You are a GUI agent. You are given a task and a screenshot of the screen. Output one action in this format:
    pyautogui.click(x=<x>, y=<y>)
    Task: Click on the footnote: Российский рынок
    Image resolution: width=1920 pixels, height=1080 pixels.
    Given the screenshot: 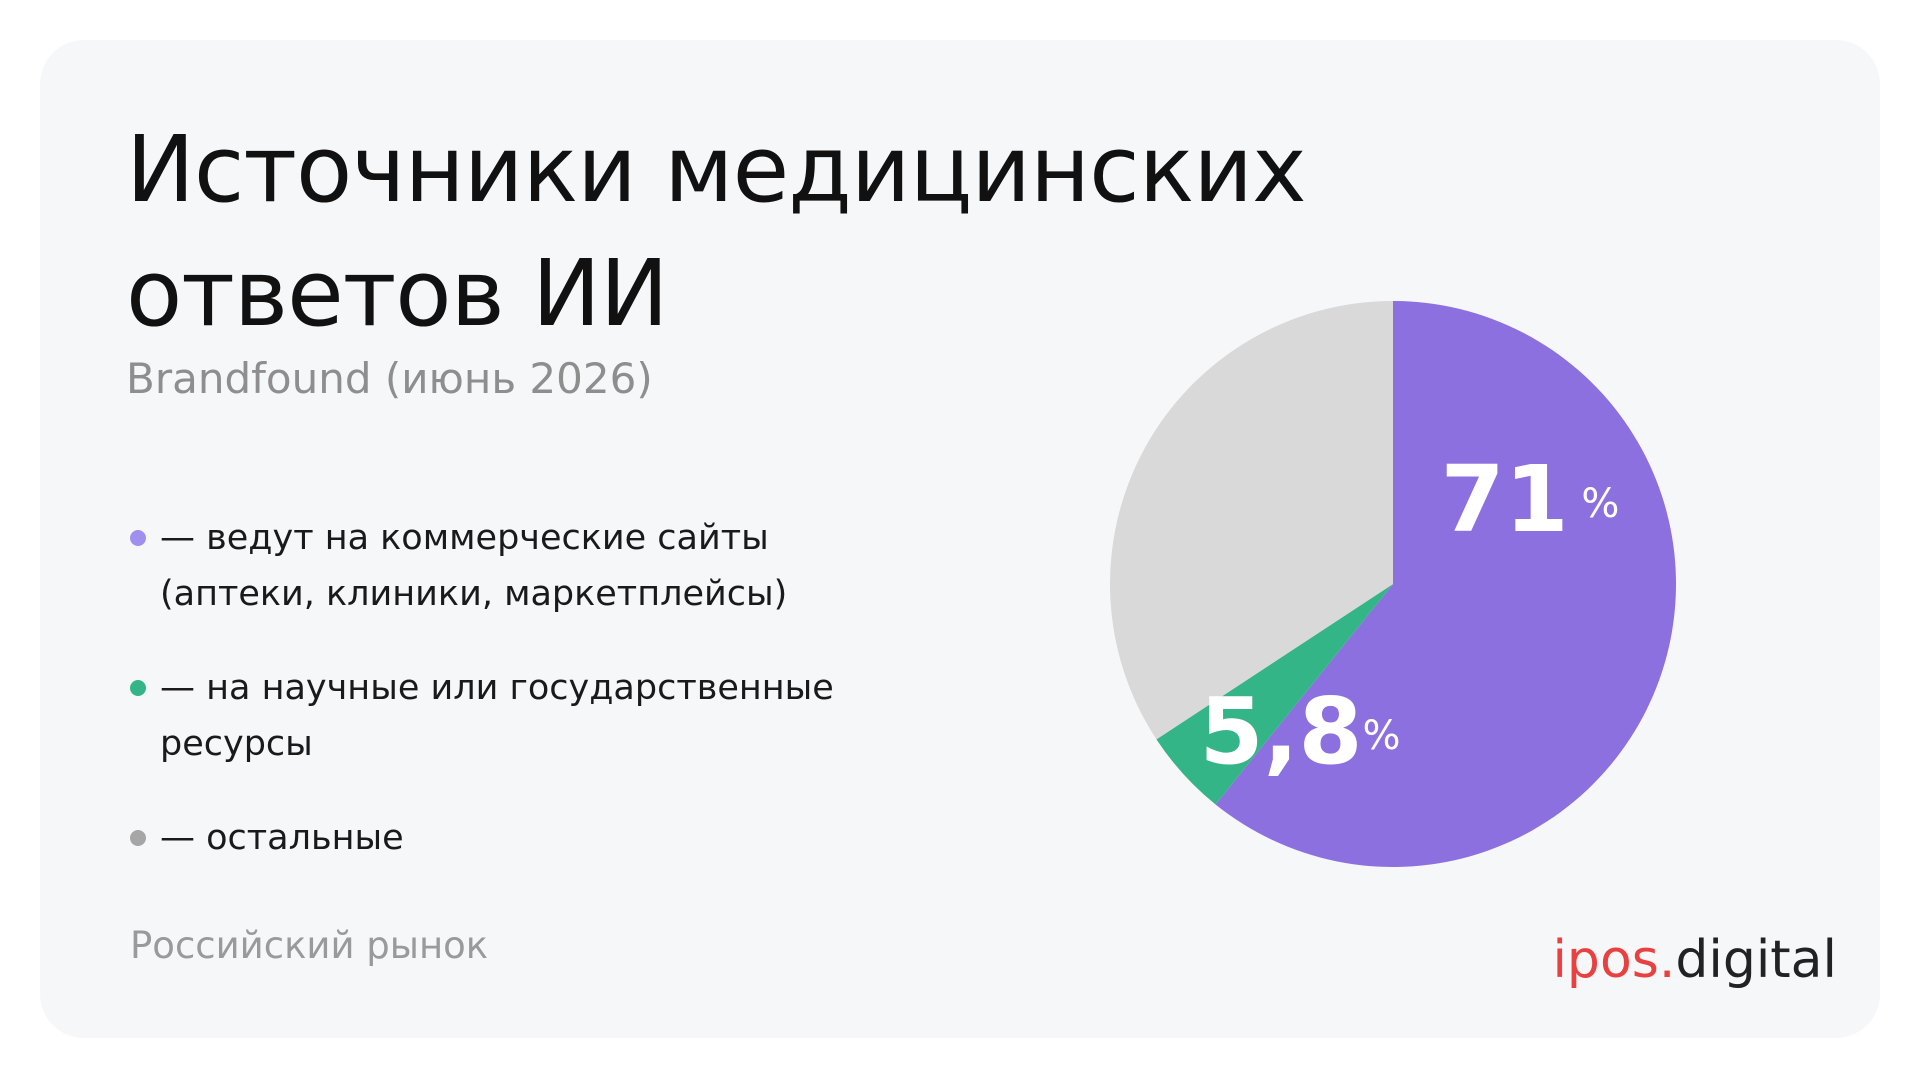 What is the action you would take?
    pyautogui.click(x=309, y=945)
    